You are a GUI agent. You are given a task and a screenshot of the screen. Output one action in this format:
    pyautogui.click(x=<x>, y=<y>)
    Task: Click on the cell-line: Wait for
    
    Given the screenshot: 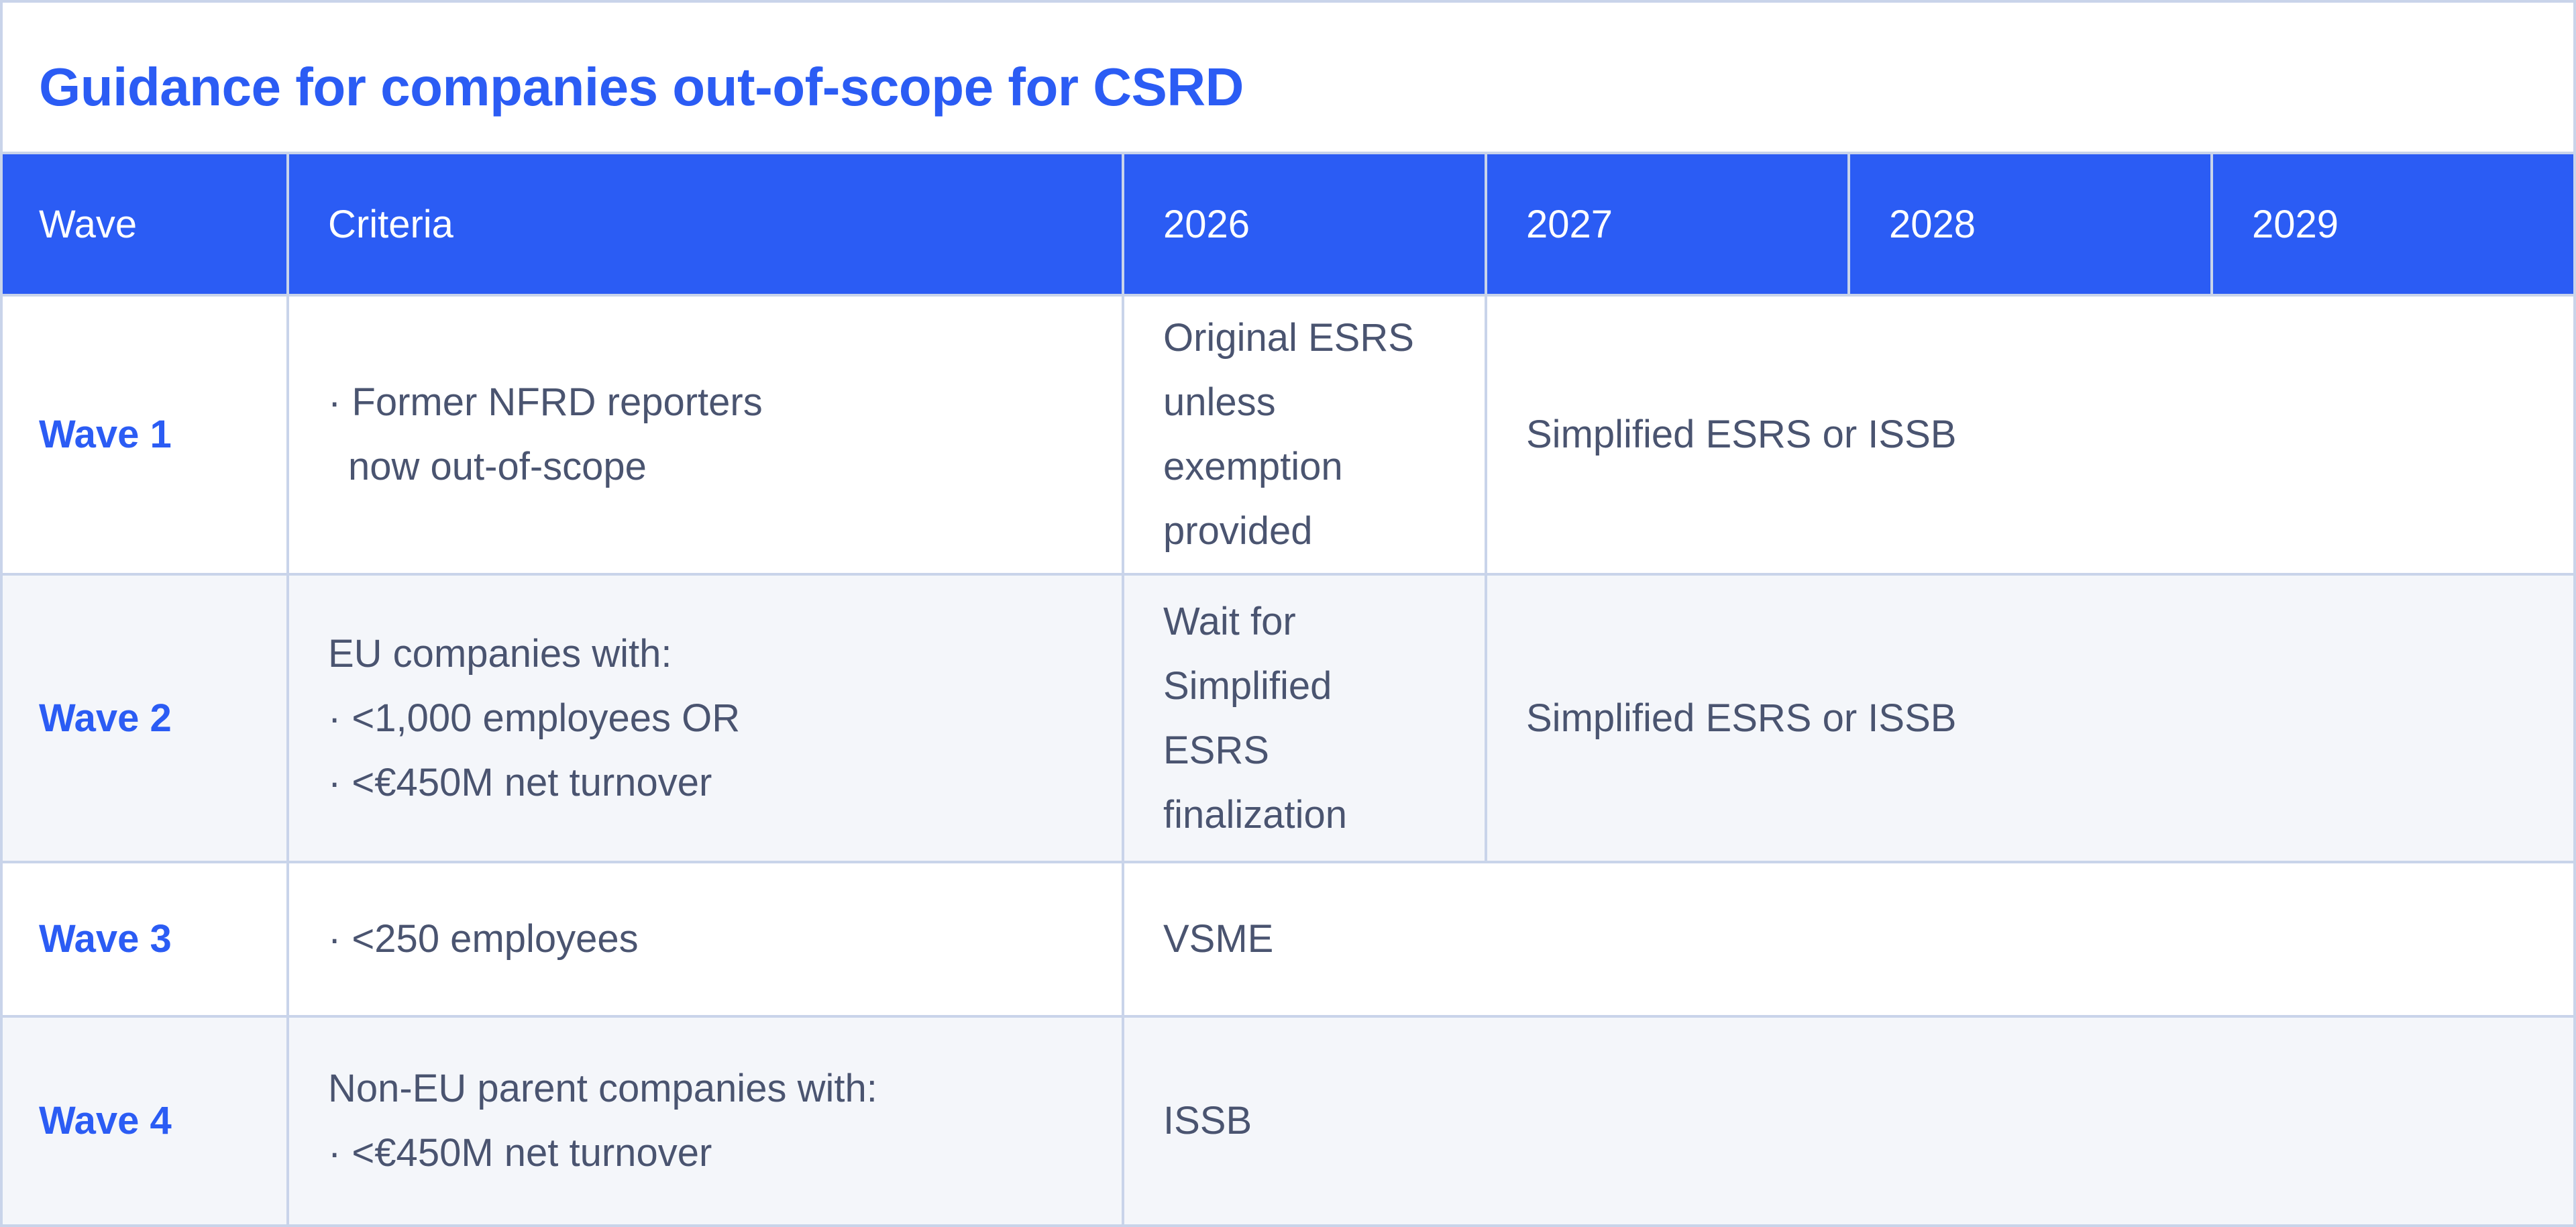 What is the action you would take?
    pyautogui.click(x=1229, y=621)
    